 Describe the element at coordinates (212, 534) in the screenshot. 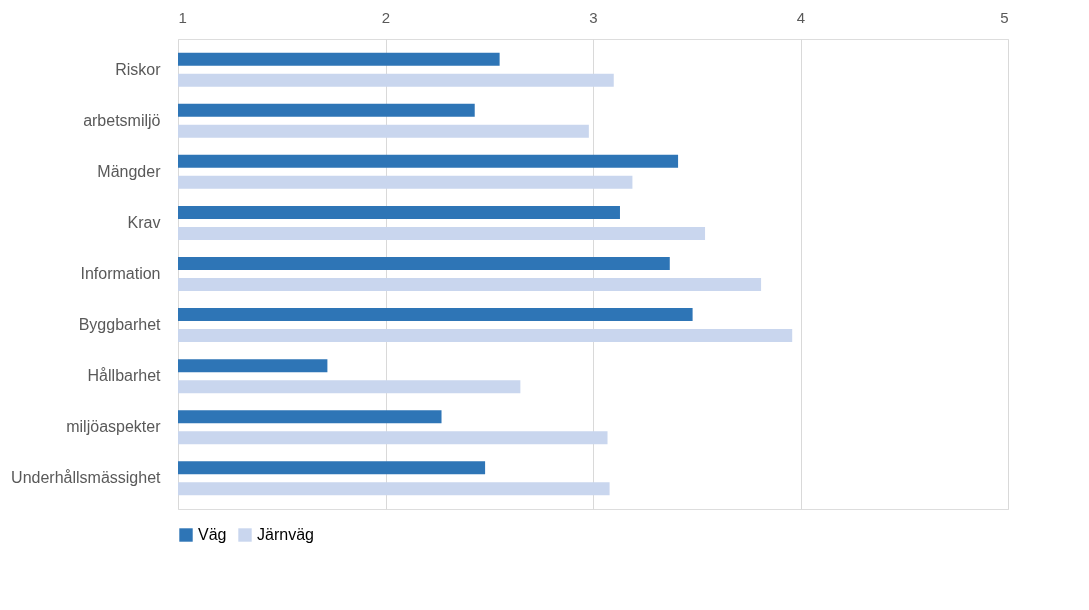

I see `legend-label: Väg` at that location.